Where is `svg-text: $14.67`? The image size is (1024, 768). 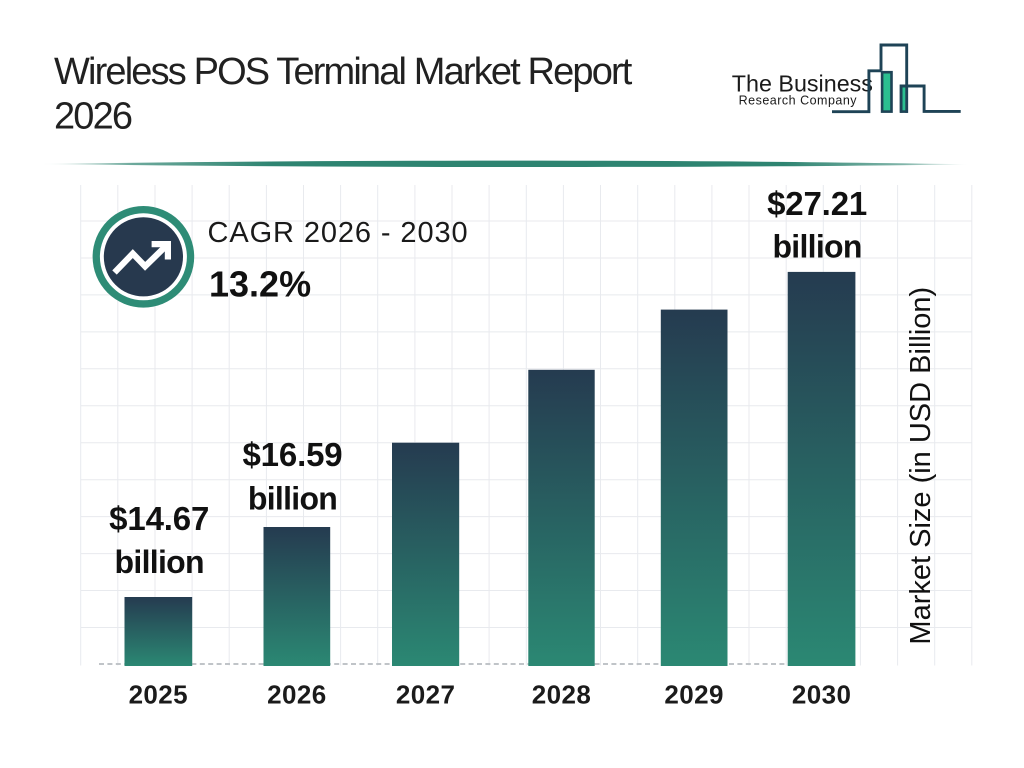
svg-text: $14.67 is located at coordinates (159, 518).